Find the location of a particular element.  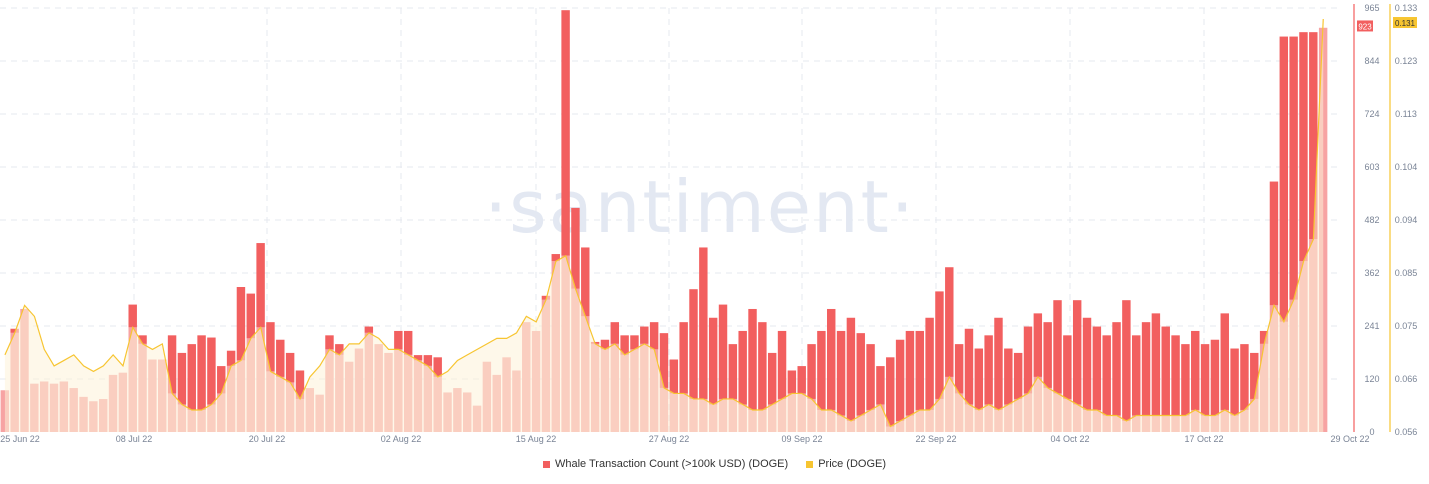

x-tick-label: 29 Oct 22 is located at coordinates (1349, 439).